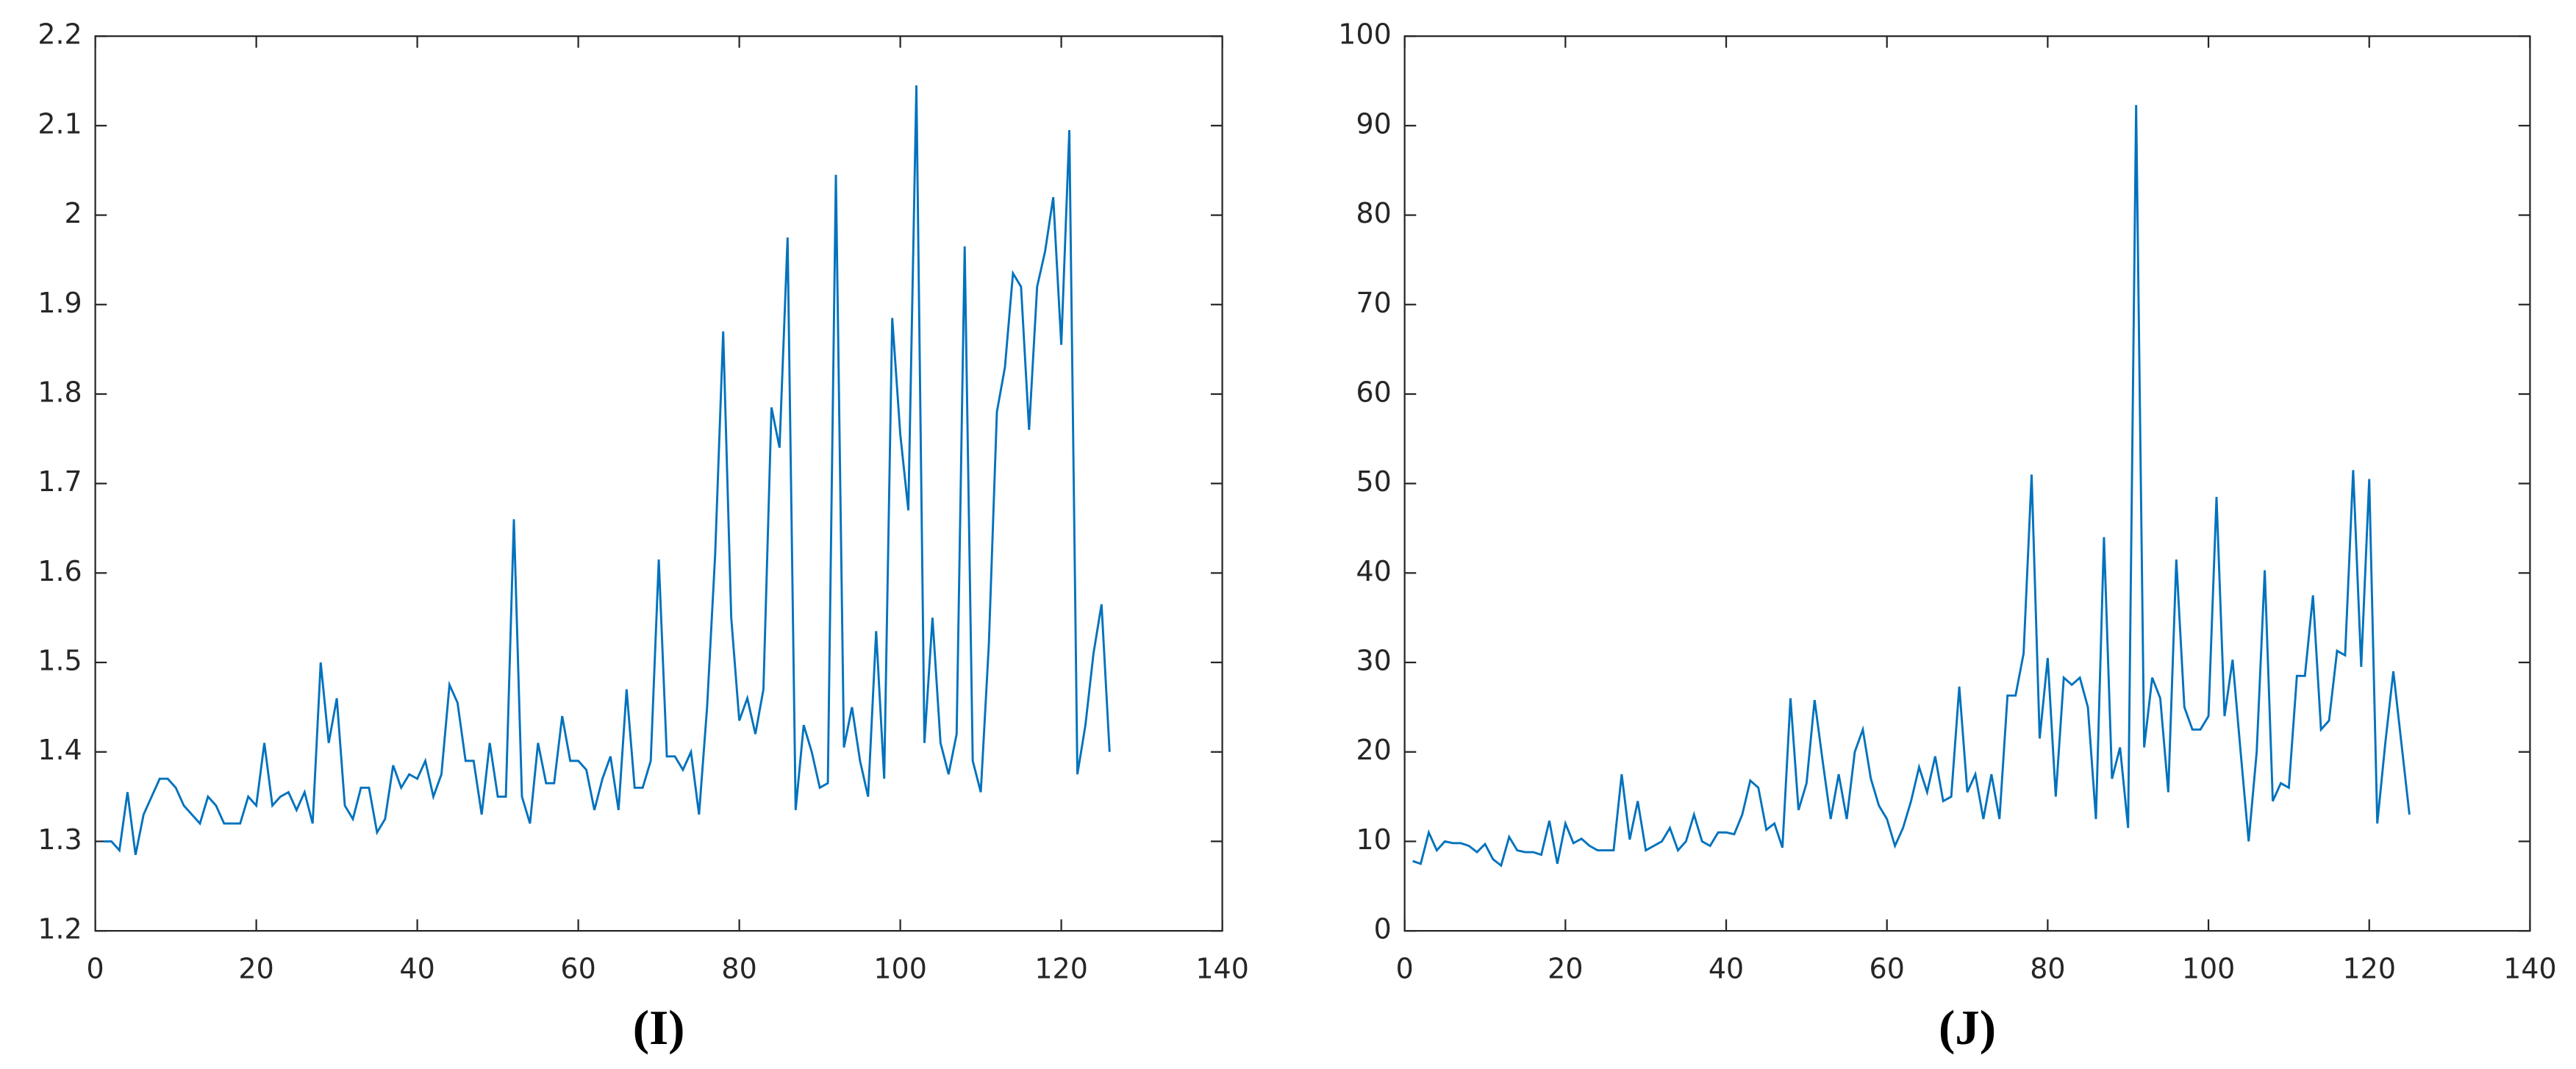  What do you see at coordinates (60, 929) in the screenshot?
I see `y-tick-label: 1.2` at bounding box center [60, 929].